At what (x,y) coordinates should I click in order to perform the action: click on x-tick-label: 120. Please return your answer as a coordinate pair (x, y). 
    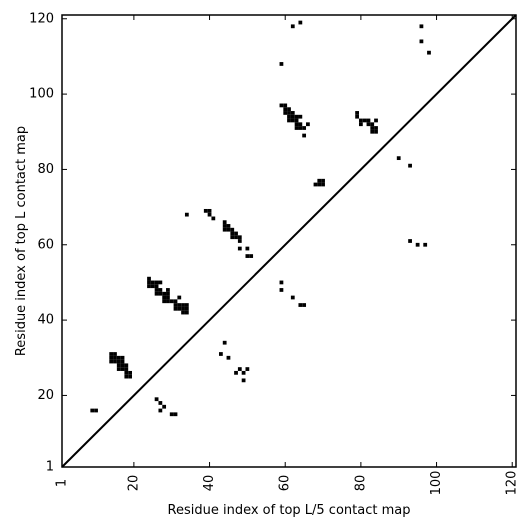
    Looking at the image, I should click on (512, 483).